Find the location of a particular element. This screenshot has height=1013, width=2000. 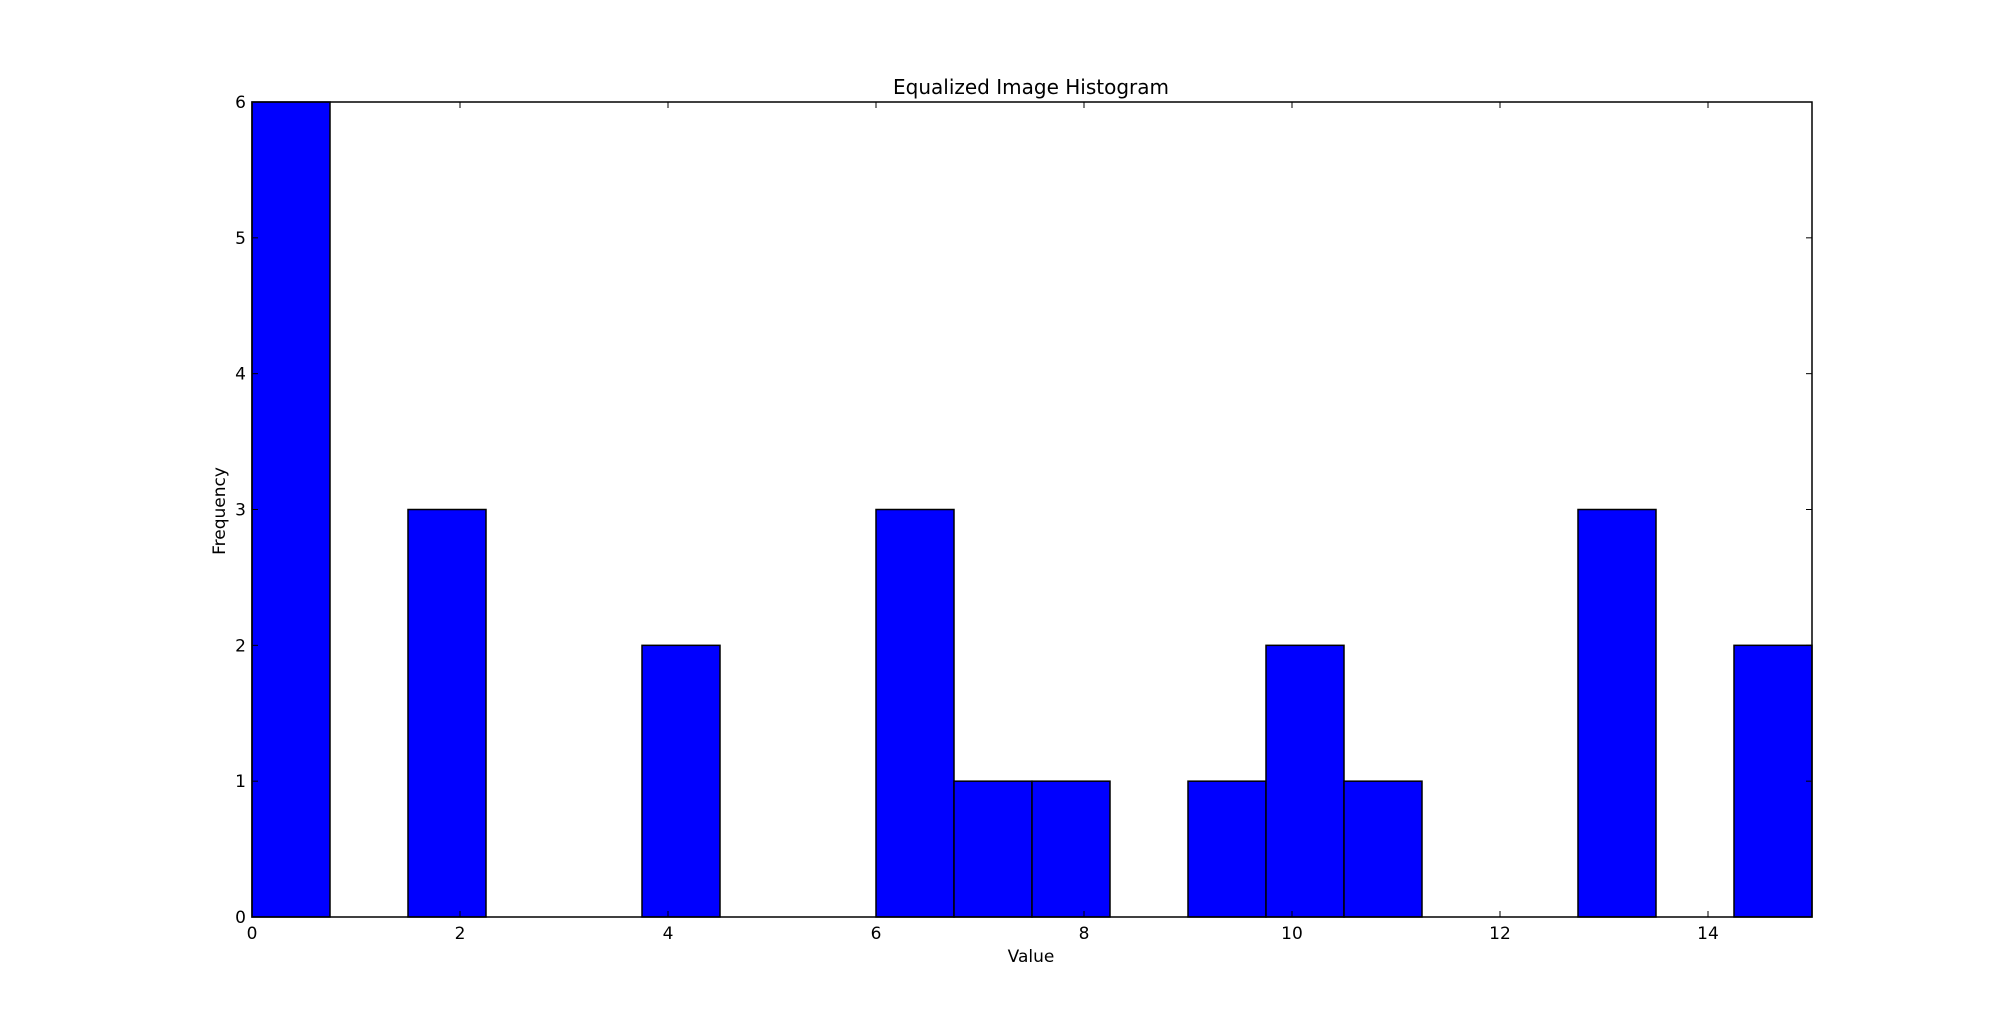

y-tick-label: 3 is located at coordinates (240, 511).